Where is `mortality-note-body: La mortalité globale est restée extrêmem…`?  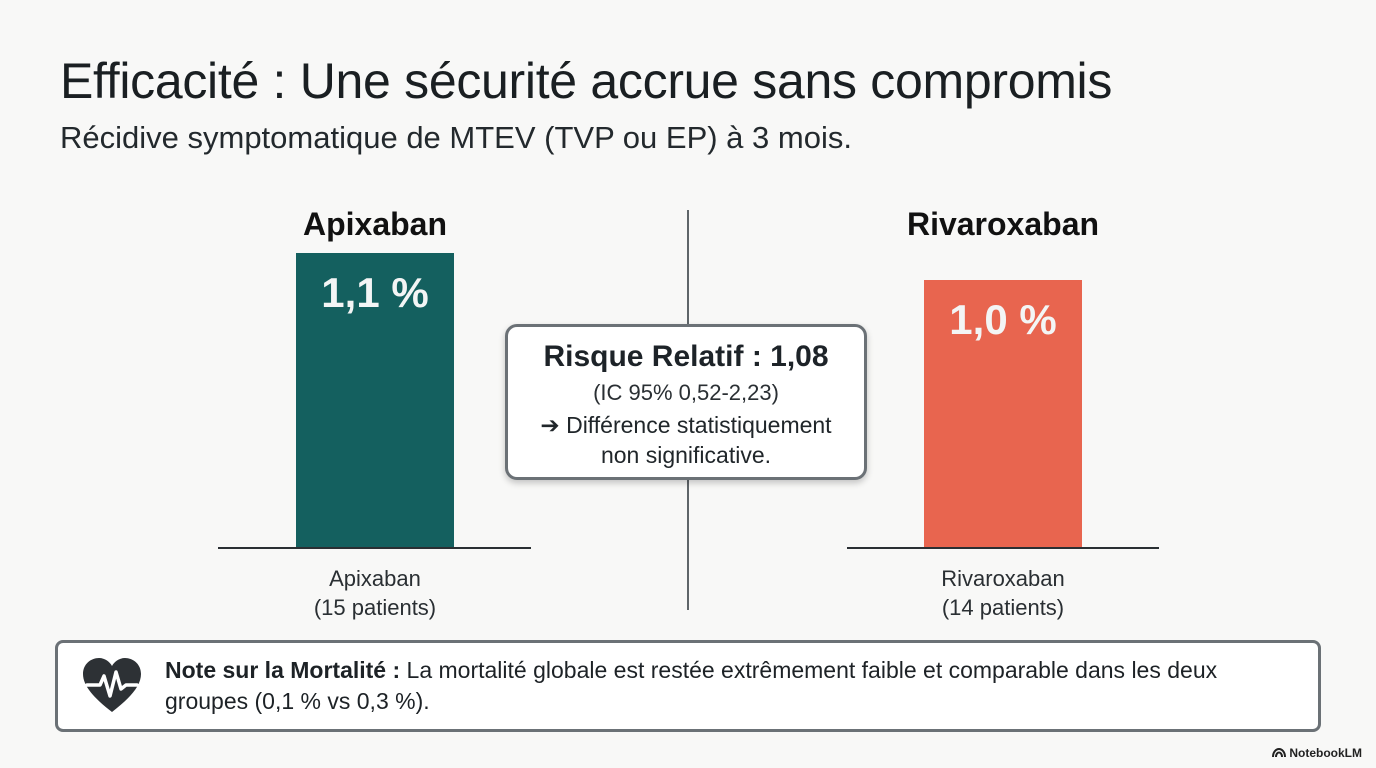 mortality-note-body: La mortalité globale est restée extrêmem… is located at coordinates (691, 685).